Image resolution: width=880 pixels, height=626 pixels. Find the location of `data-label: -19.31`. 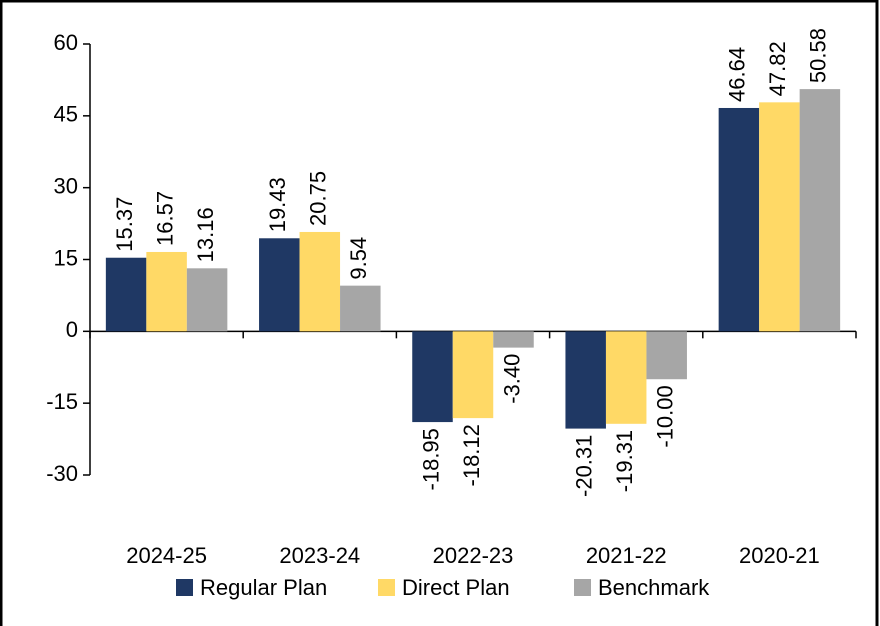

data-label: -19.31 is located at coordinates (624, 461).